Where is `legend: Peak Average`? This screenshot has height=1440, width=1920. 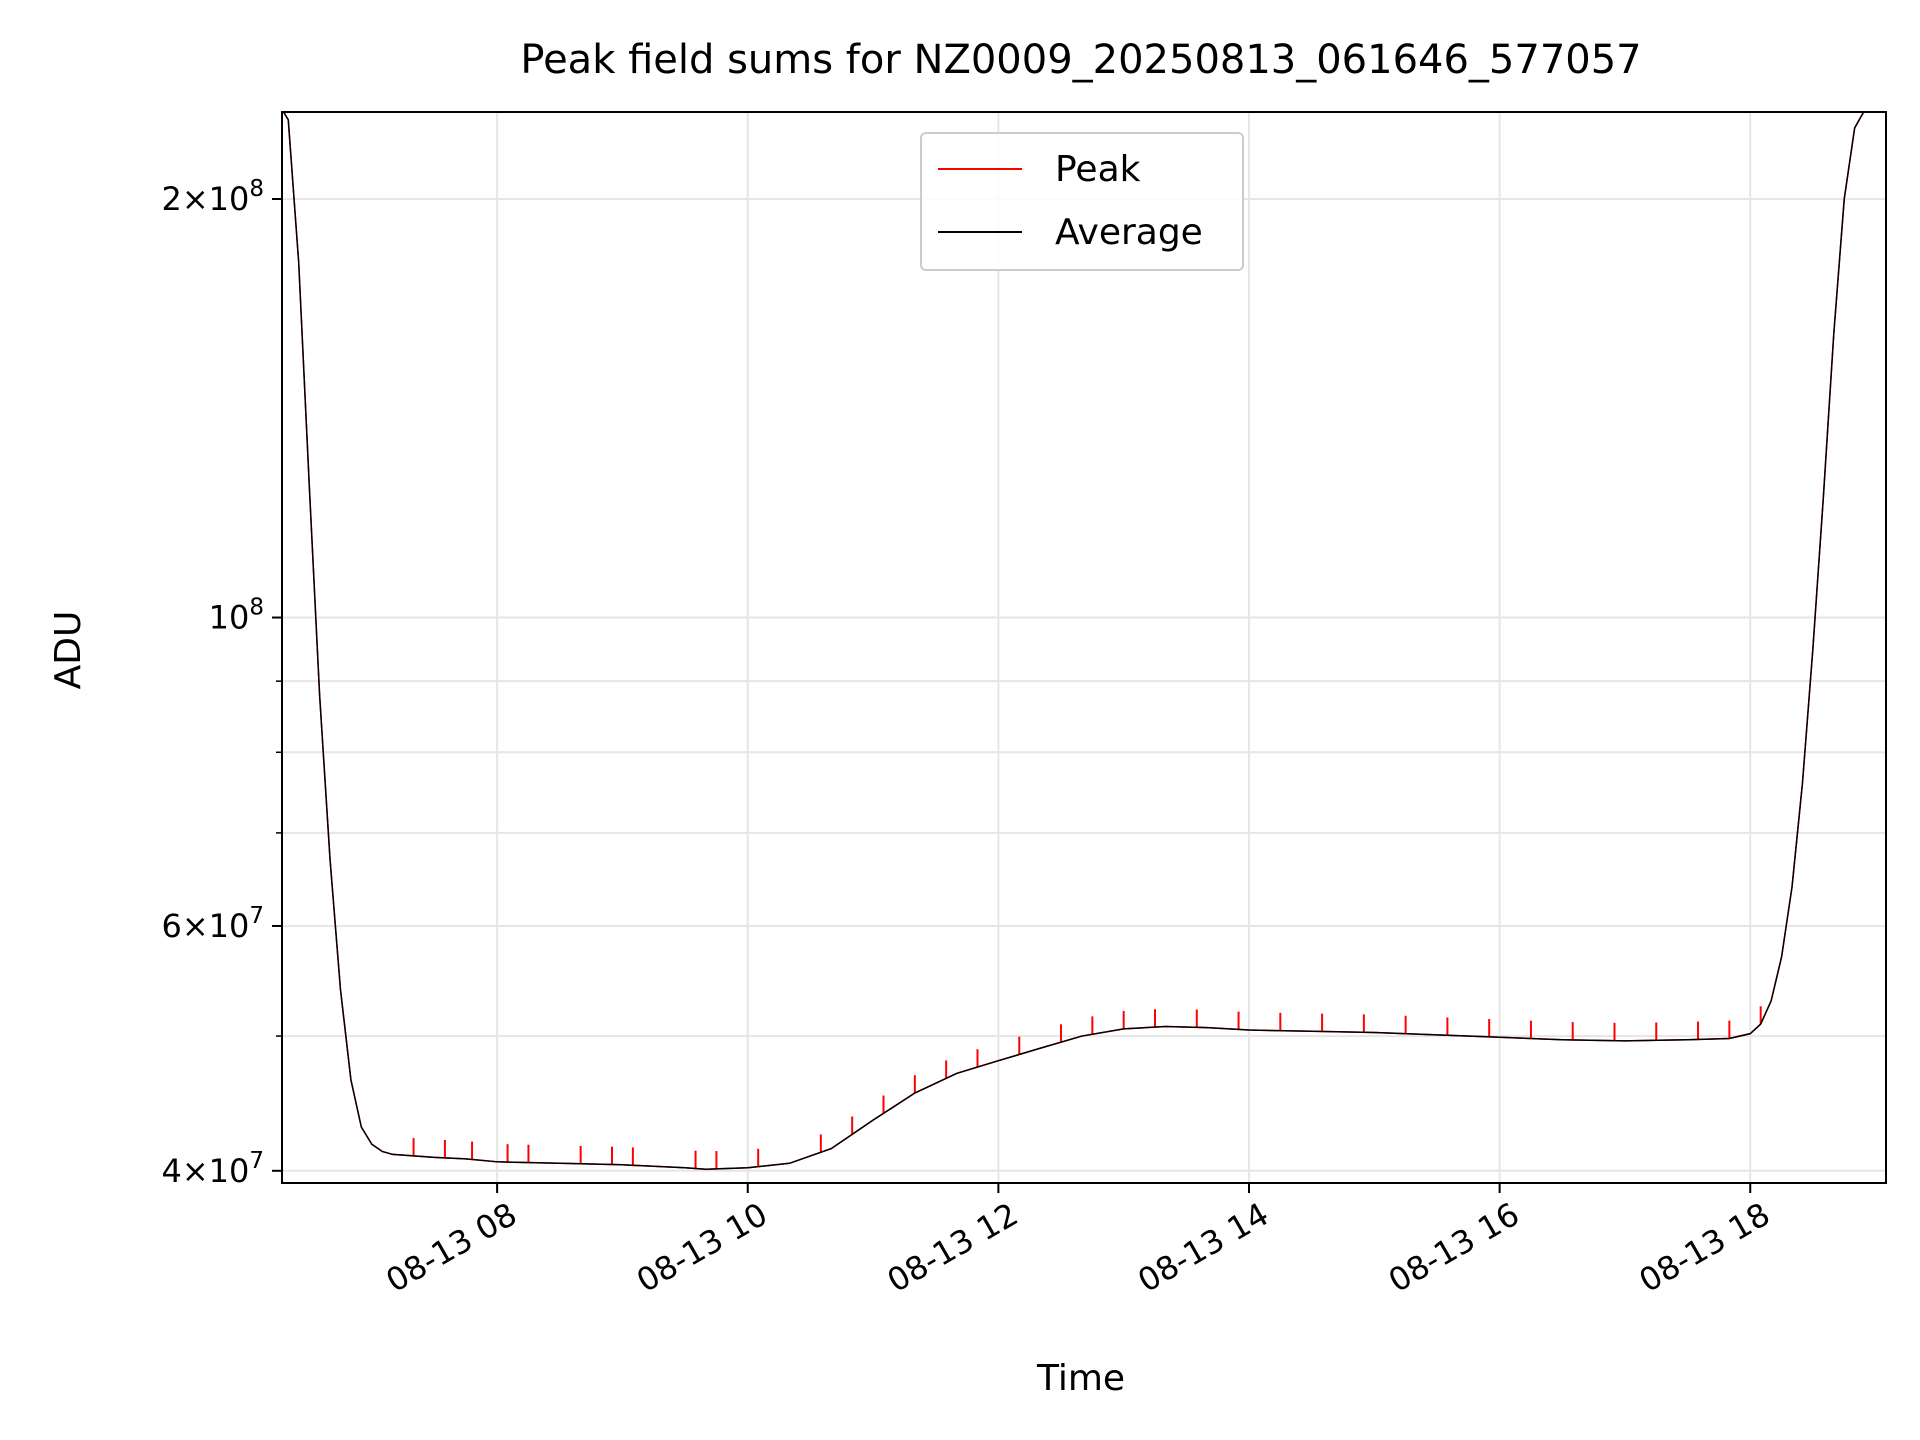 legend: Peak Average is located at coordinates (1082, 201).